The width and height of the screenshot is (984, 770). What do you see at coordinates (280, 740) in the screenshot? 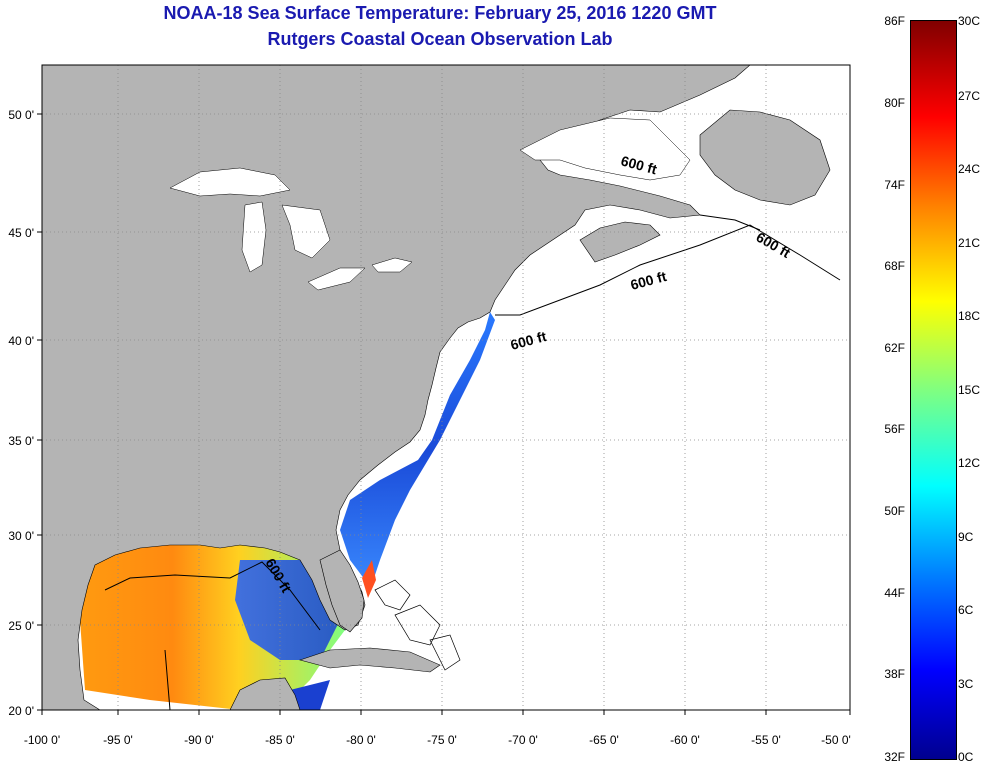
I see `lon-label: -85 0'` at bounding box center [280, 740].